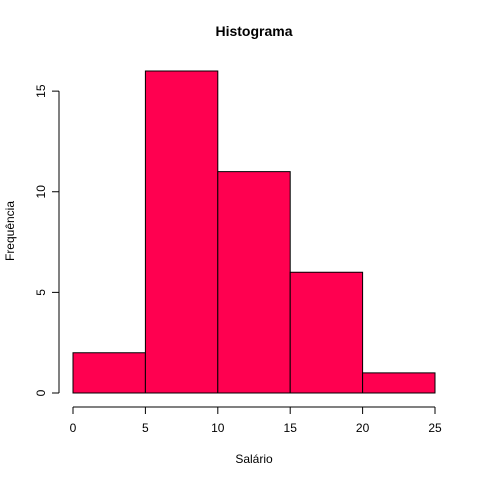 This screenshot has height=480, width=480. Describe the element at coordinates (145, 428) in the screenshot. I see `x-tick-label-5: 5` at that location.